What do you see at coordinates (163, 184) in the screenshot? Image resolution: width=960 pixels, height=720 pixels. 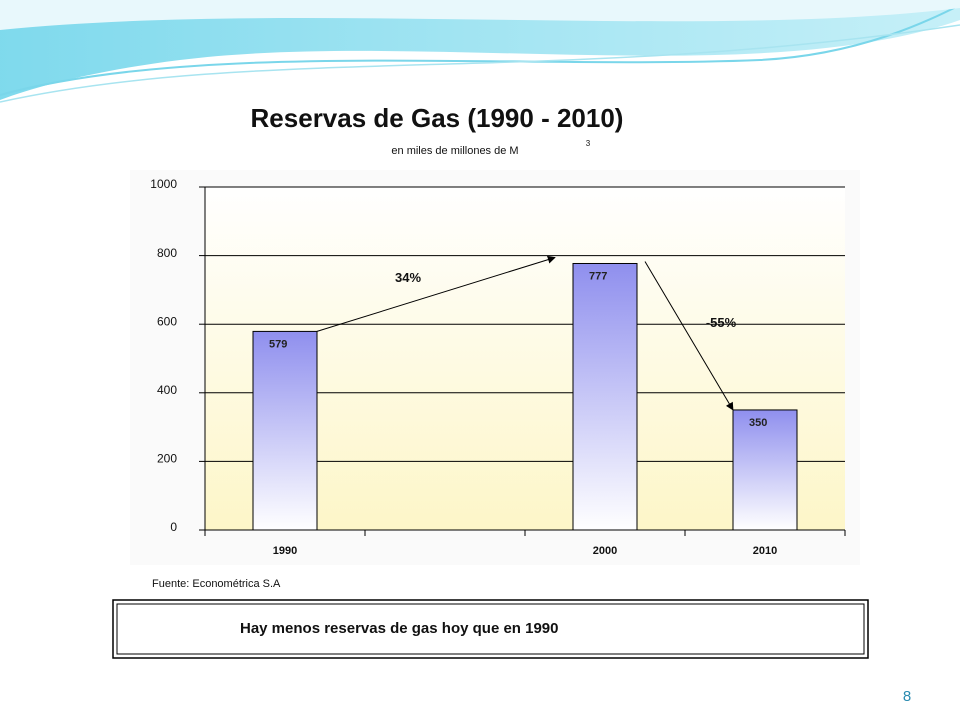 I see `y-tick-label: 1000` at bounding box center [163, 184].